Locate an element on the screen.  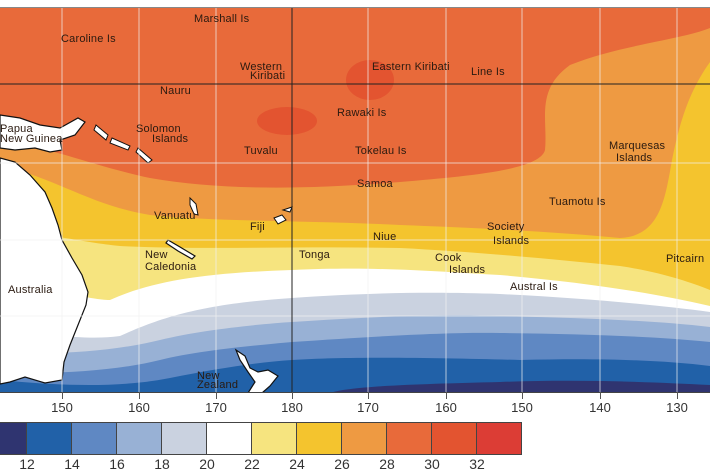
legend-tick-label: 26 is located at coordinates (342, 464).